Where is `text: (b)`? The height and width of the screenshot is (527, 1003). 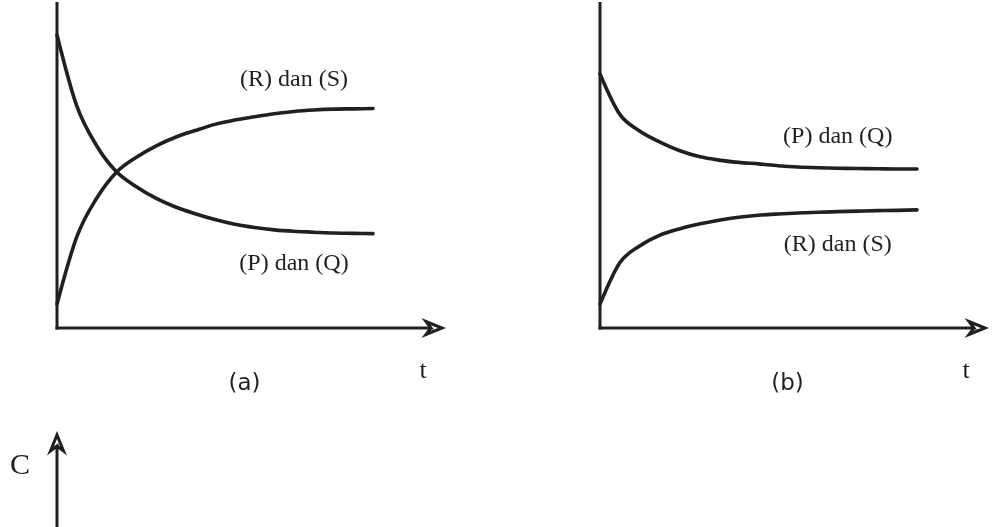 text: (b) is located at coordinates (787, 382).